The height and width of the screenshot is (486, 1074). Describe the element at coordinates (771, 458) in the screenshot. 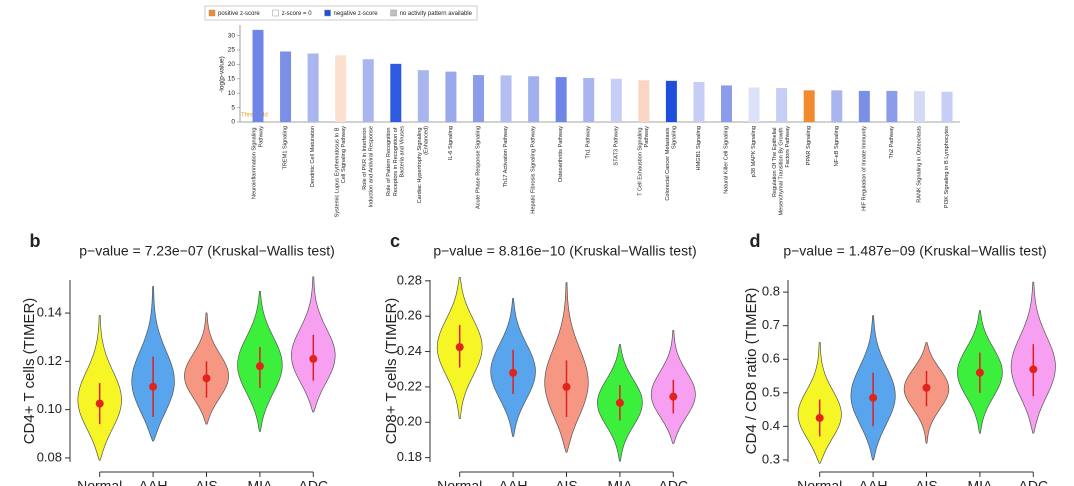

I see `y-tick-label: 0.3` at that location.